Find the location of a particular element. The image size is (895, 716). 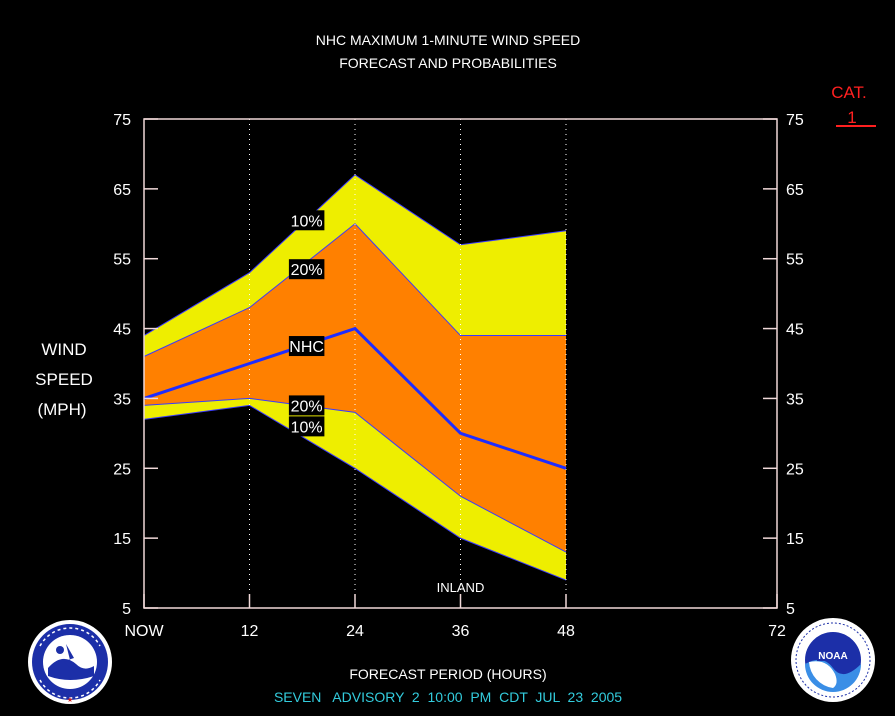

noaa-logo: NOAA is located at coordinates (833, 660).